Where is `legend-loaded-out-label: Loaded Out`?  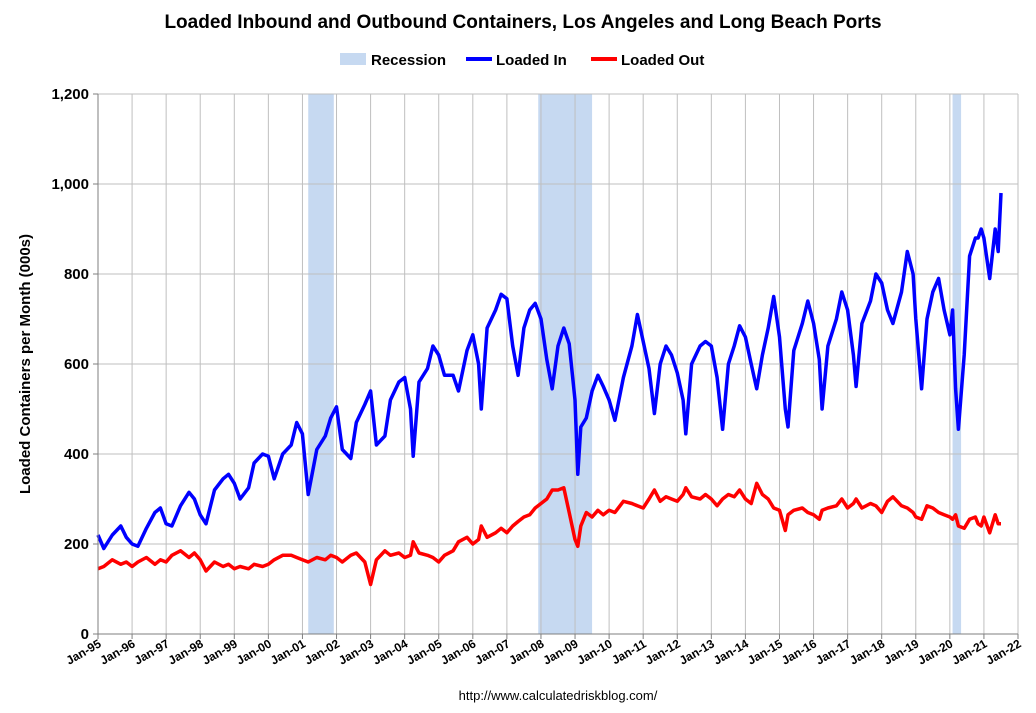
legend-loaded-out-label: Loaded Out is located at coordinates (662, 60).